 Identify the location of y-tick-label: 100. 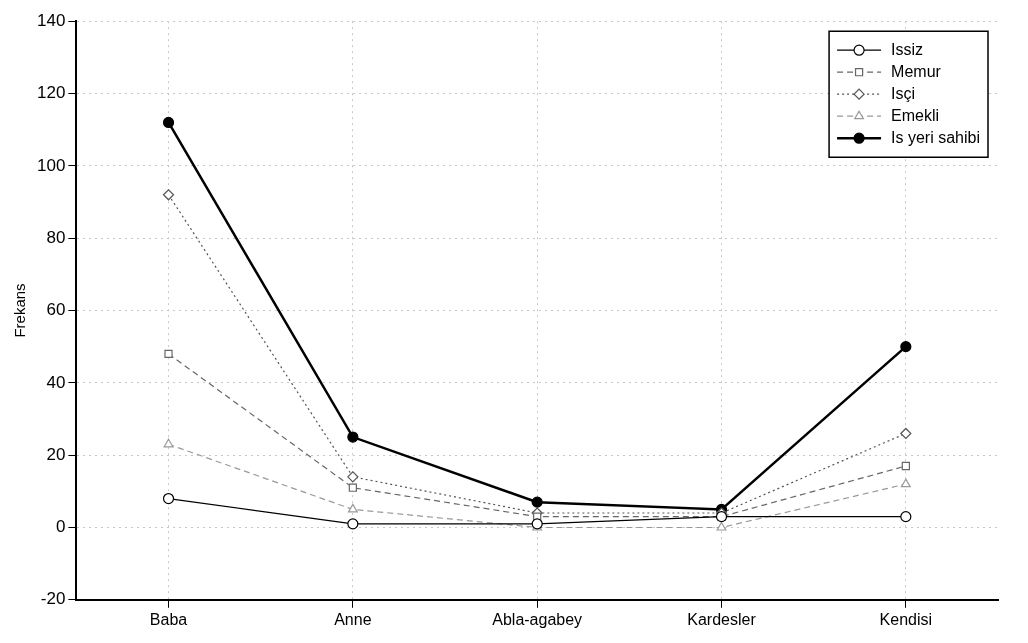
(51, 165).